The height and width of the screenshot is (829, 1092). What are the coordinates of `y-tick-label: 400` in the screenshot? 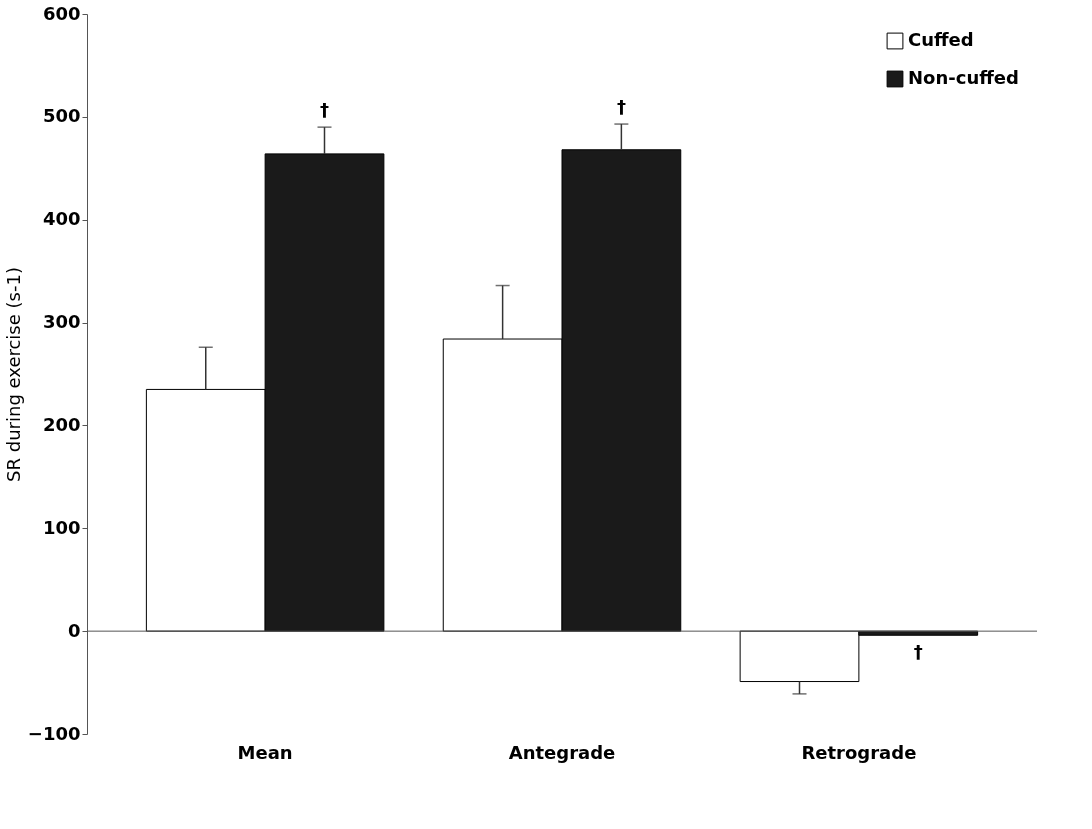 It's located at (61, 219).